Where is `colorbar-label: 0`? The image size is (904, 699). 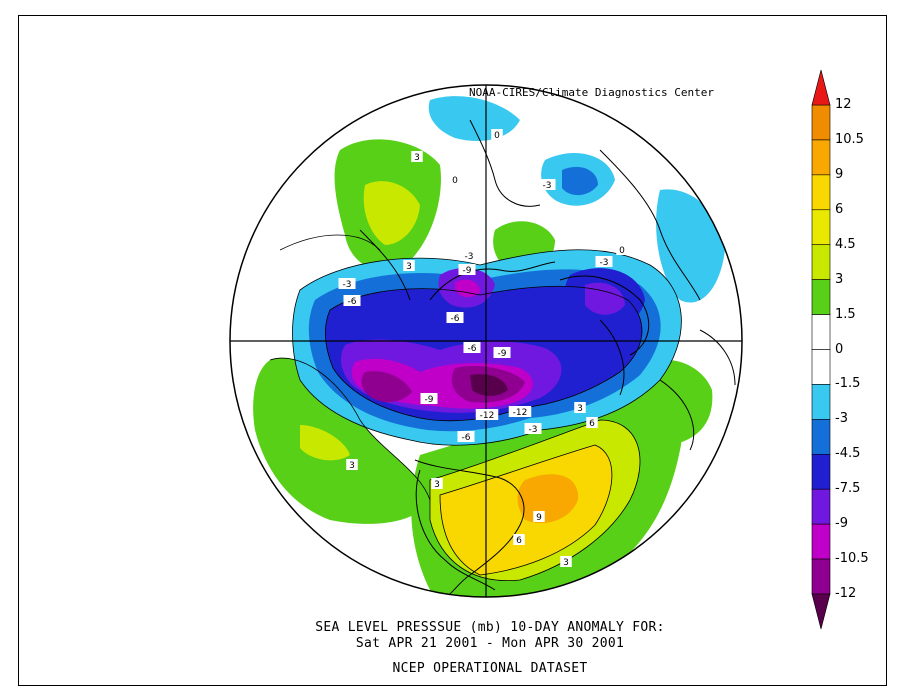
colorbar-label: 0 is located at coordinates (839, 349).